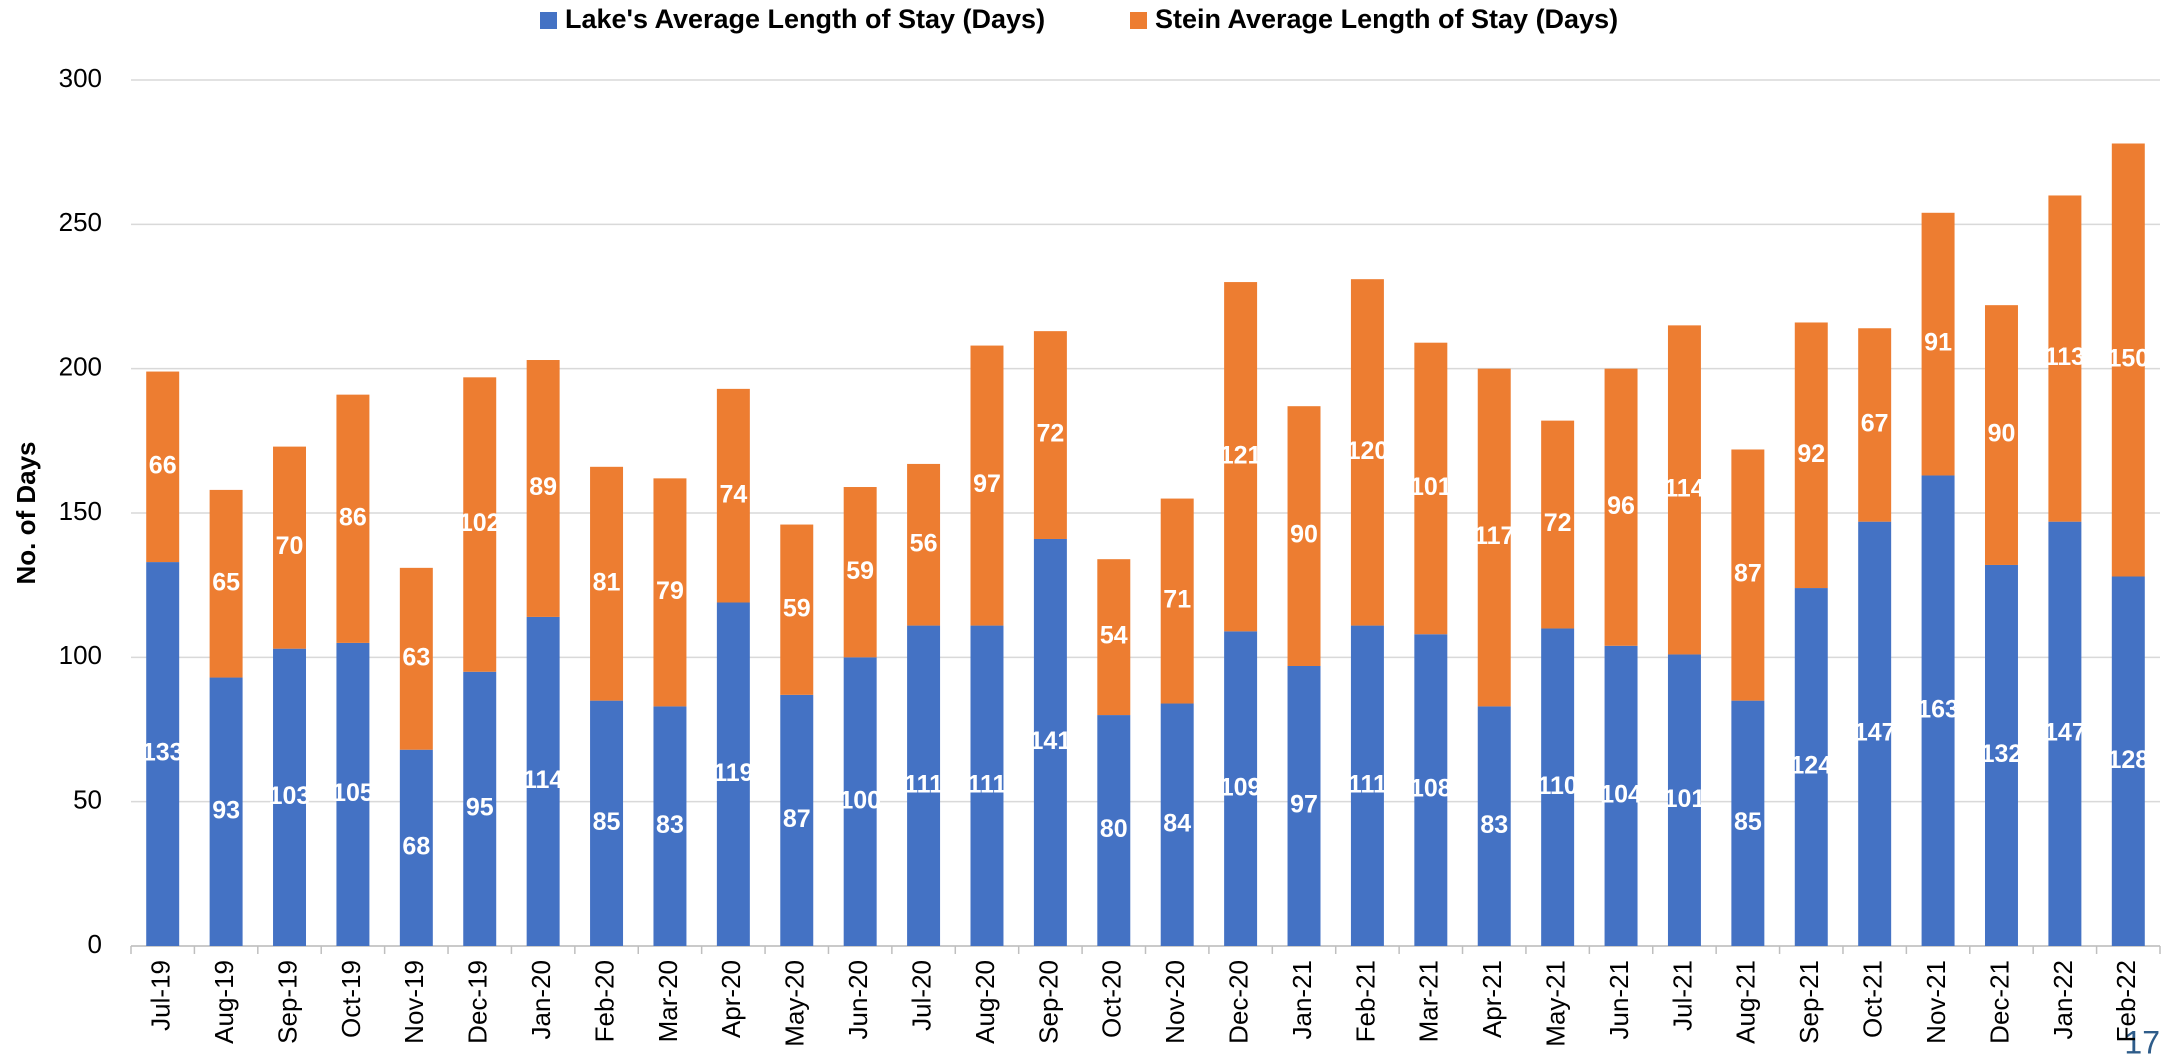 The width and height of the screenshot is (2165, 1063). What do you see at coordinates (26, 512) in the screenshot?
I see `y-axis-title: No. of Days` at bounding box center [26, 512].